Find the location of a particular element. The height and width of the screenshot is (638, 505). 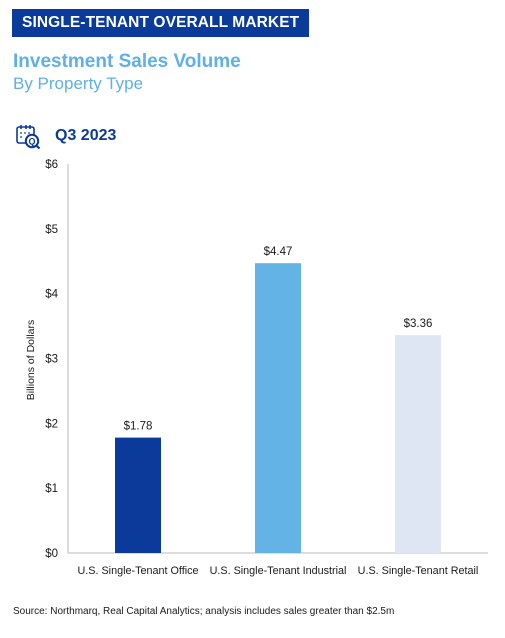

y-axis-label: Billions of Dollars is located at coordinates (31, 360).